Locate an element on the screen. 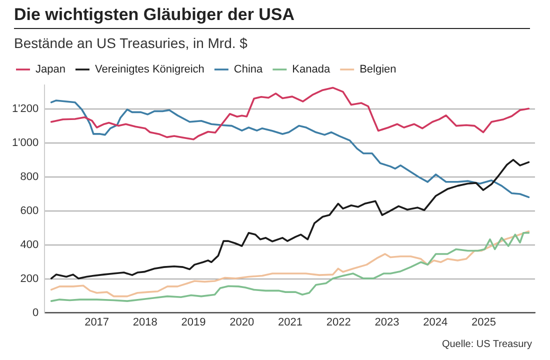  x-tick-label: 2022 is located at coordinates (338, 322).